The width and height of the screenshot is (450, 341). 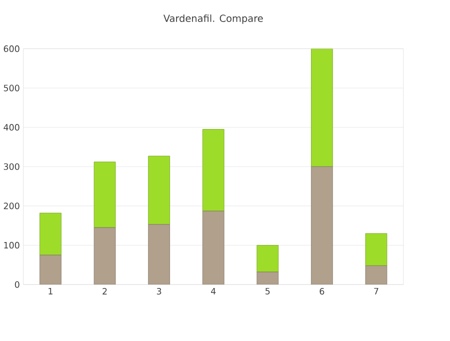 What do you see at coordinates (376, 291) in the screenshot?
I see `x-tick-label: 7` at bounding box center [376, 291].